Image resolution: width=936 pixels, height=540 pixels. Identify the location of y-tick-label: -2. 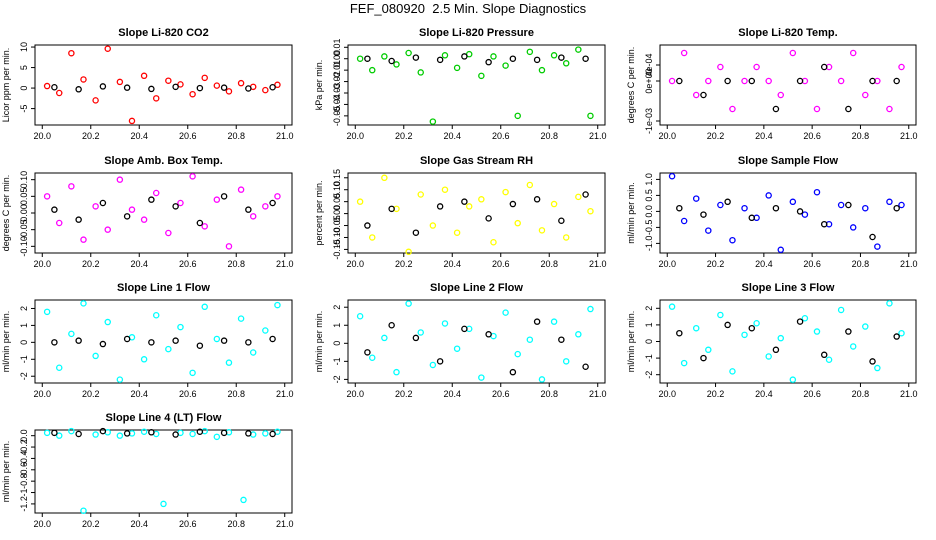
(24, 376).